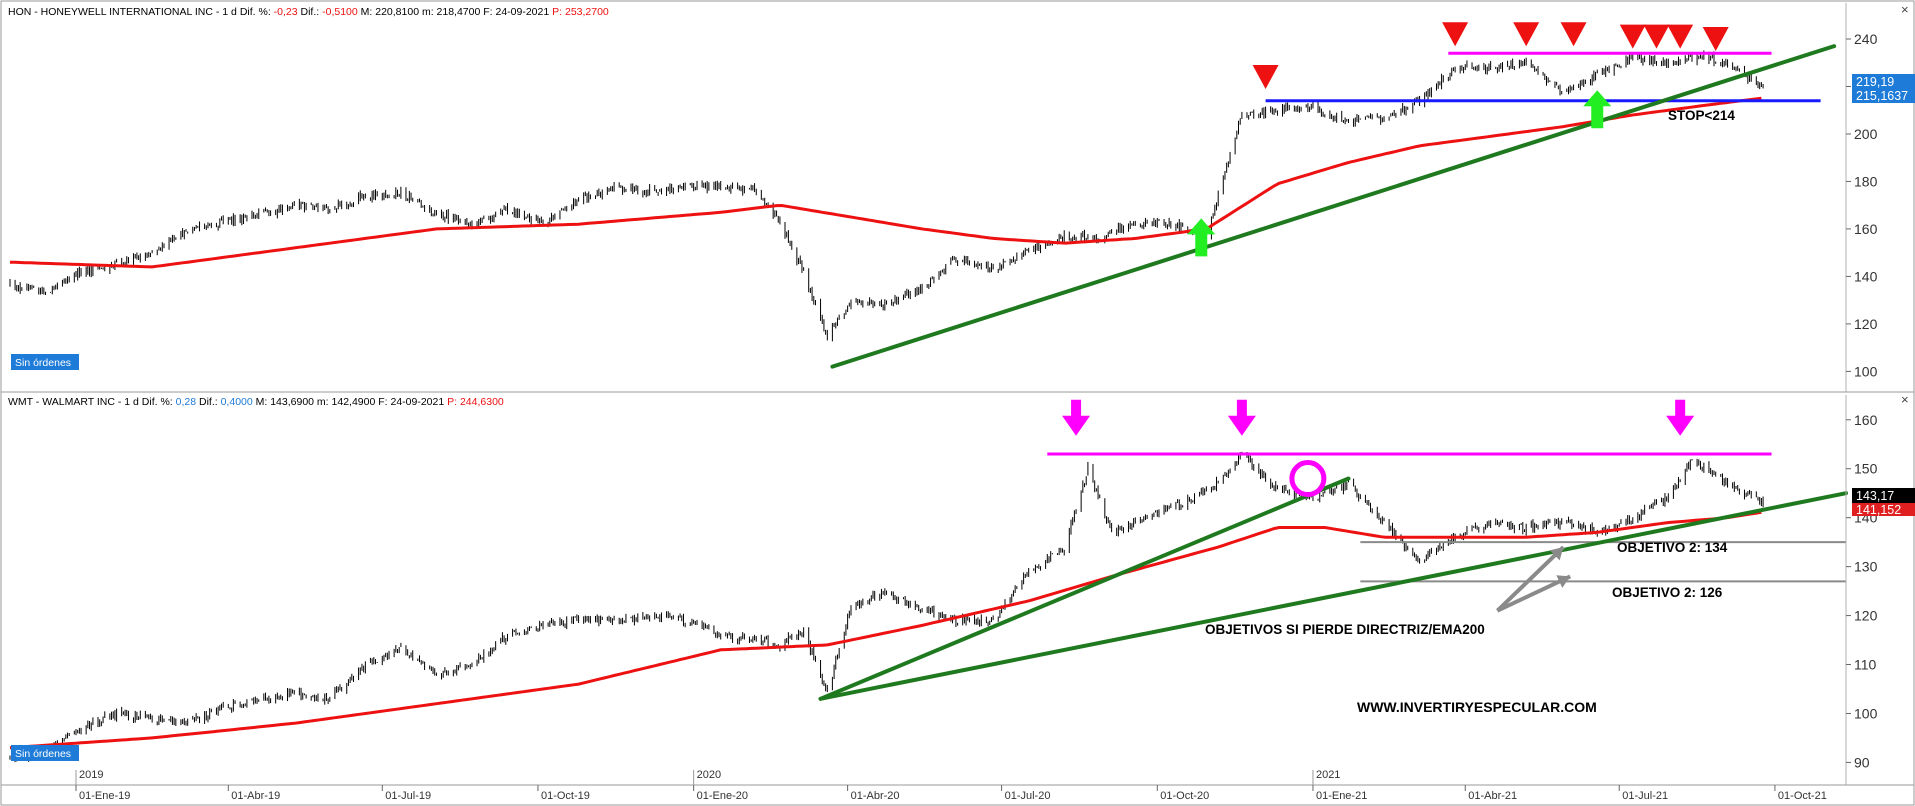 This screenshot has height=806, width=1915. I want to click on wmt-y-tick-label: 150, so click(1866, 469).